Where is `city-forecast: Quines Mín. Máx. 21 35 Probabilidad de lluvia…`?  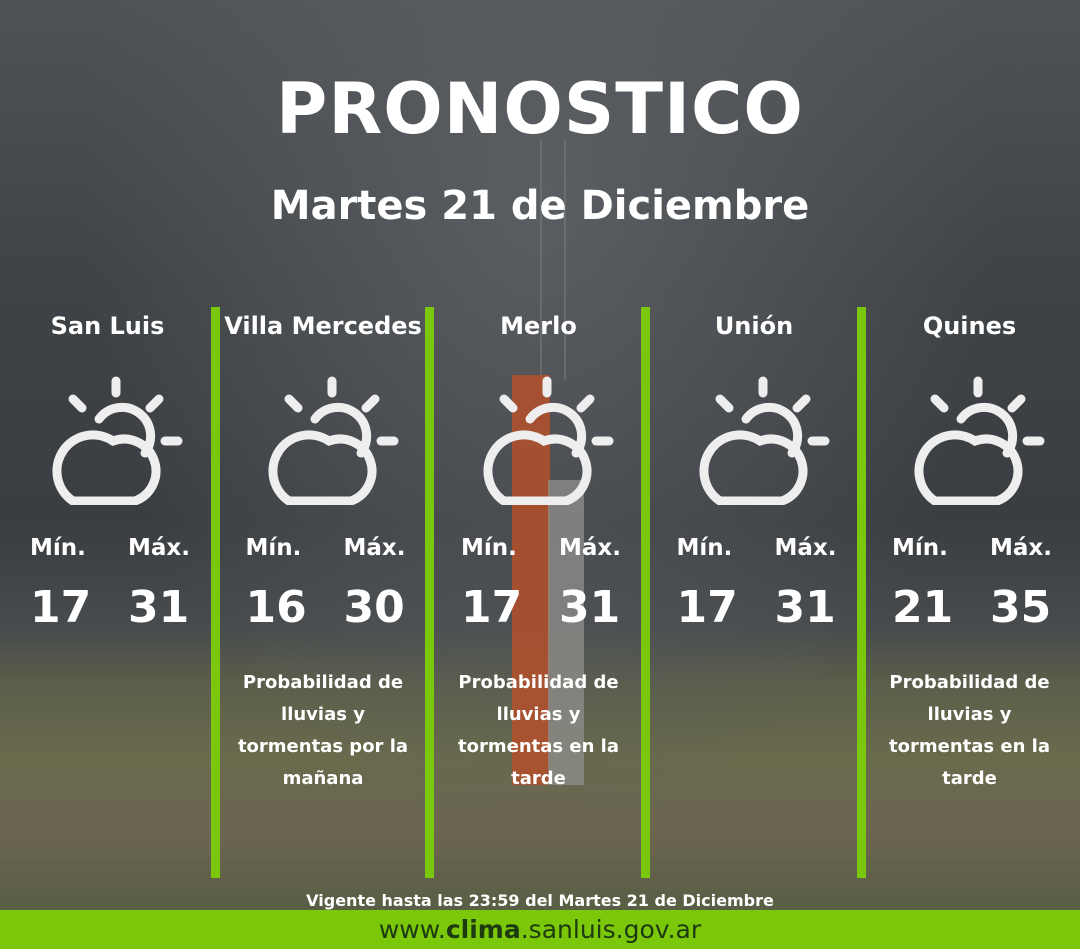
city-forecast: Quines Mín. Máx. 21 35 Probabilidad de lluvia… is located at coordinates (969, 592).